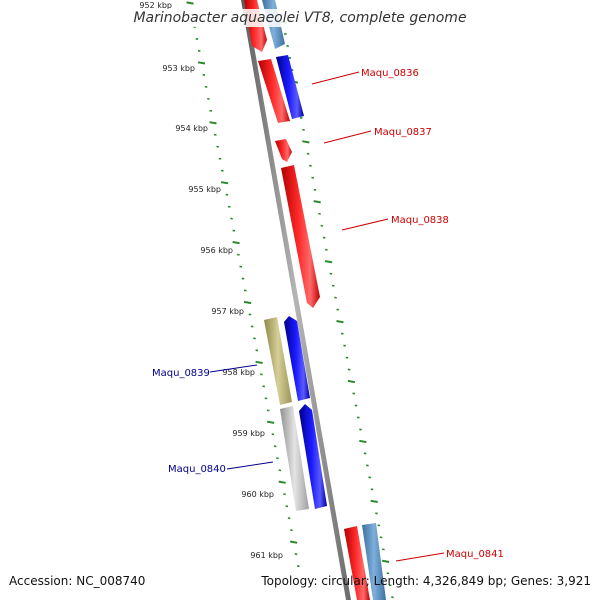 The width and height of the screenshot is (600, 600). I want to click on tick-label-955: 955 kbp, so click(204, 189).